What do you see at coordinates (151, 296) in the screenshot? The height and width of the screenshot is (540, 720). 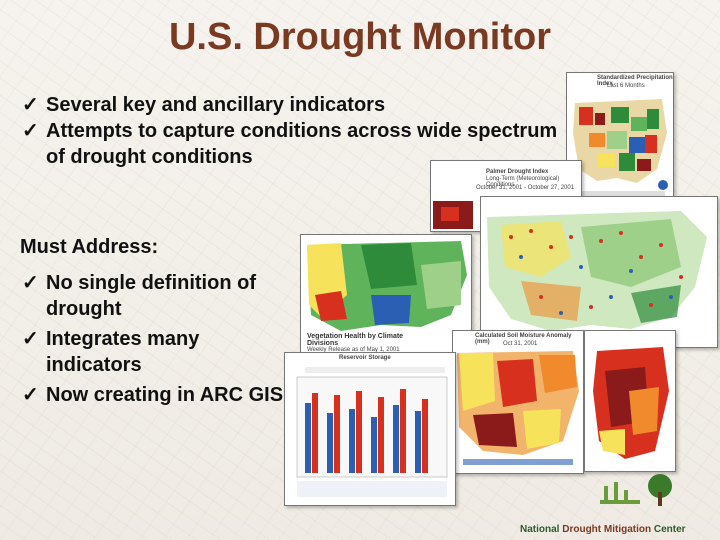 I see `must-address-text: No single definition of drought` at bounding box center [151, 296].